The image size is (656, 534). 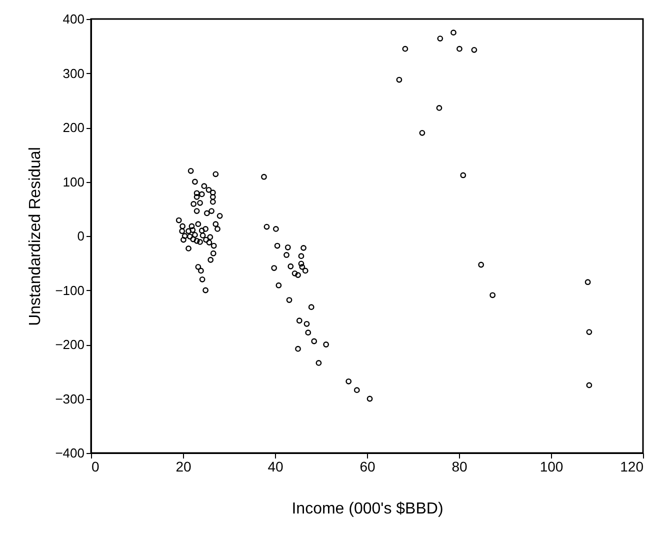 I want to click on y-tick-label: 0, so click(x=80, y=236).